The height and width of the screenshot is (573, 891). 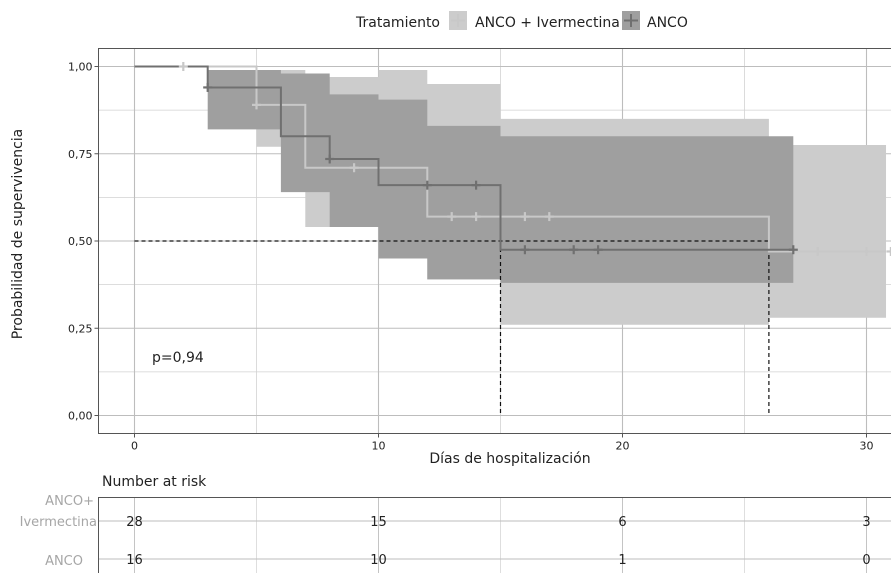 What do you see at coordinates (64, 561) in the screenshot?
I see `risk-row-name-anco: ANCO` at bounding box center [64, 561].